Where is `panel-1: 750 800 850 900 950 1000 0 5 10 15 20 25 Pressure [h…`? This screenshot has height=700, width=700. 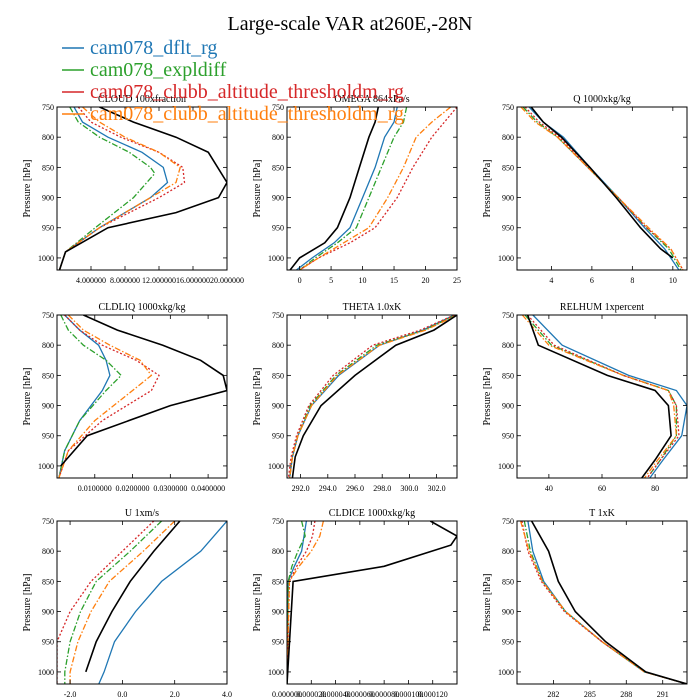
panel-1: 750 800 850 900 950 1000 0 5 10 15 20 25 Pressure [h… is located at coordinates (356, 189).